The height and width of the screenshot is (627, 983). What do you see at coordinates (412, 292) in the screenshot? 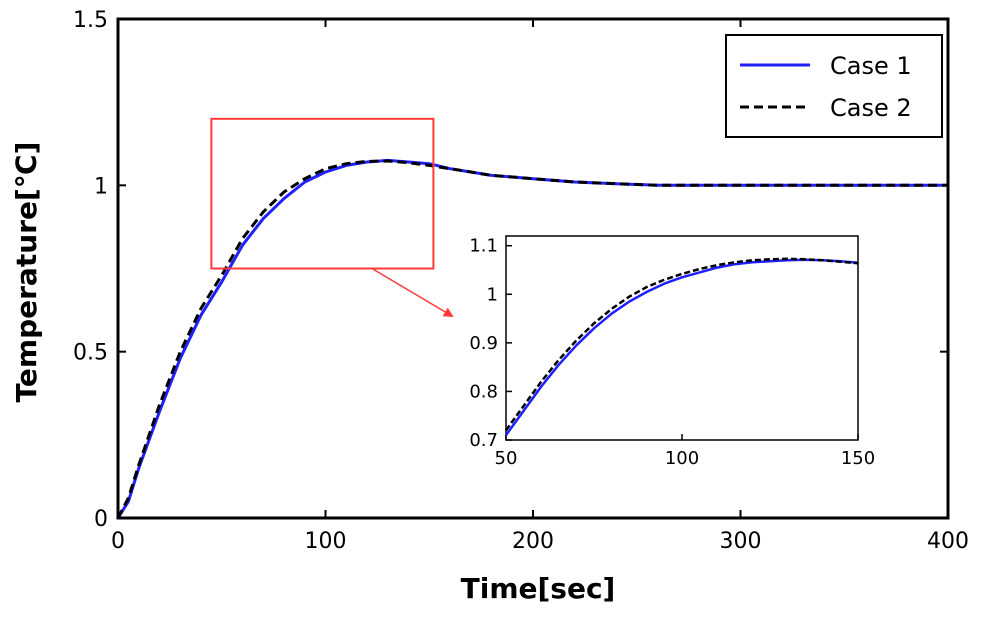
I see `zoom-arrow` at bounding box center [412, 292].